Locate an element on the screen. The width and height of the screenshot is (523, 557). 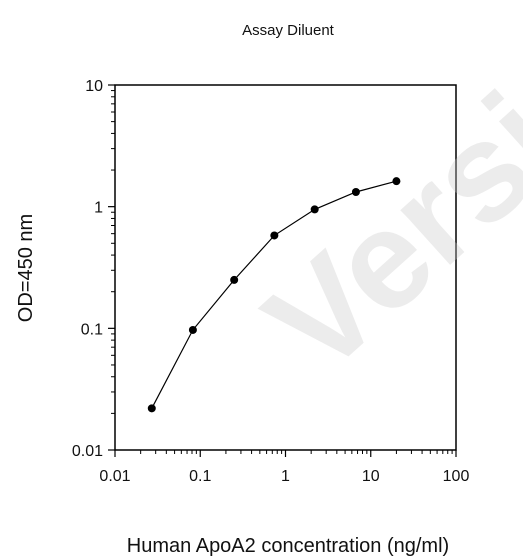
x-tick-label: 0.01 is located at coordinates (114, 476).